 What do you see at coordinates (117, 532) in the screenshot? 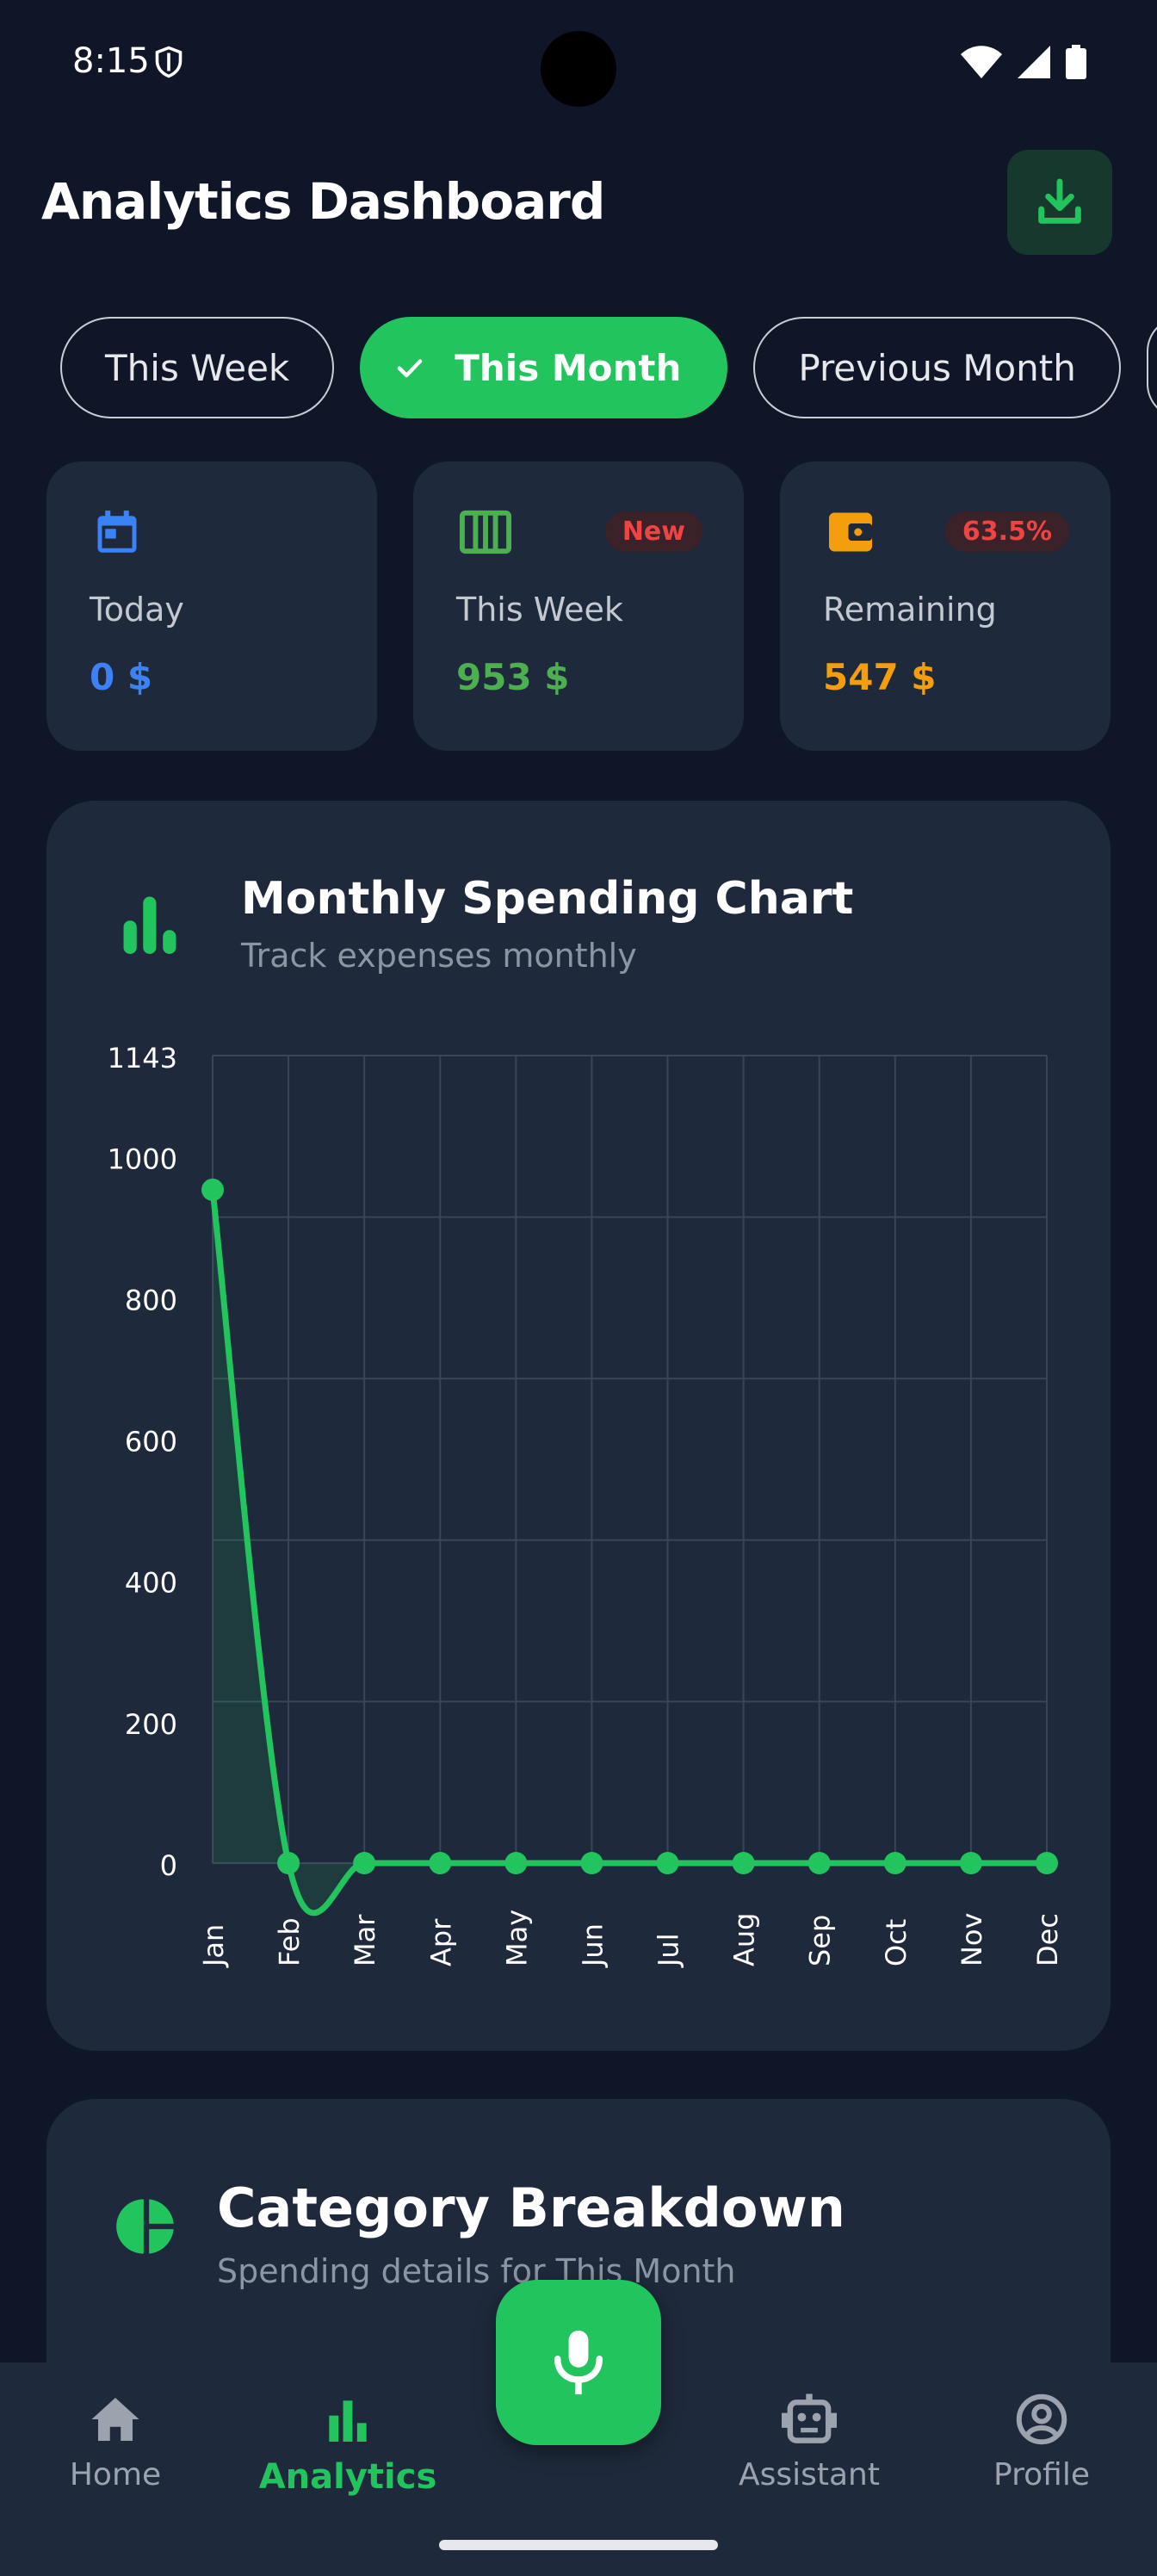
I see `calendar-icon` at bounding box center [117, 532].